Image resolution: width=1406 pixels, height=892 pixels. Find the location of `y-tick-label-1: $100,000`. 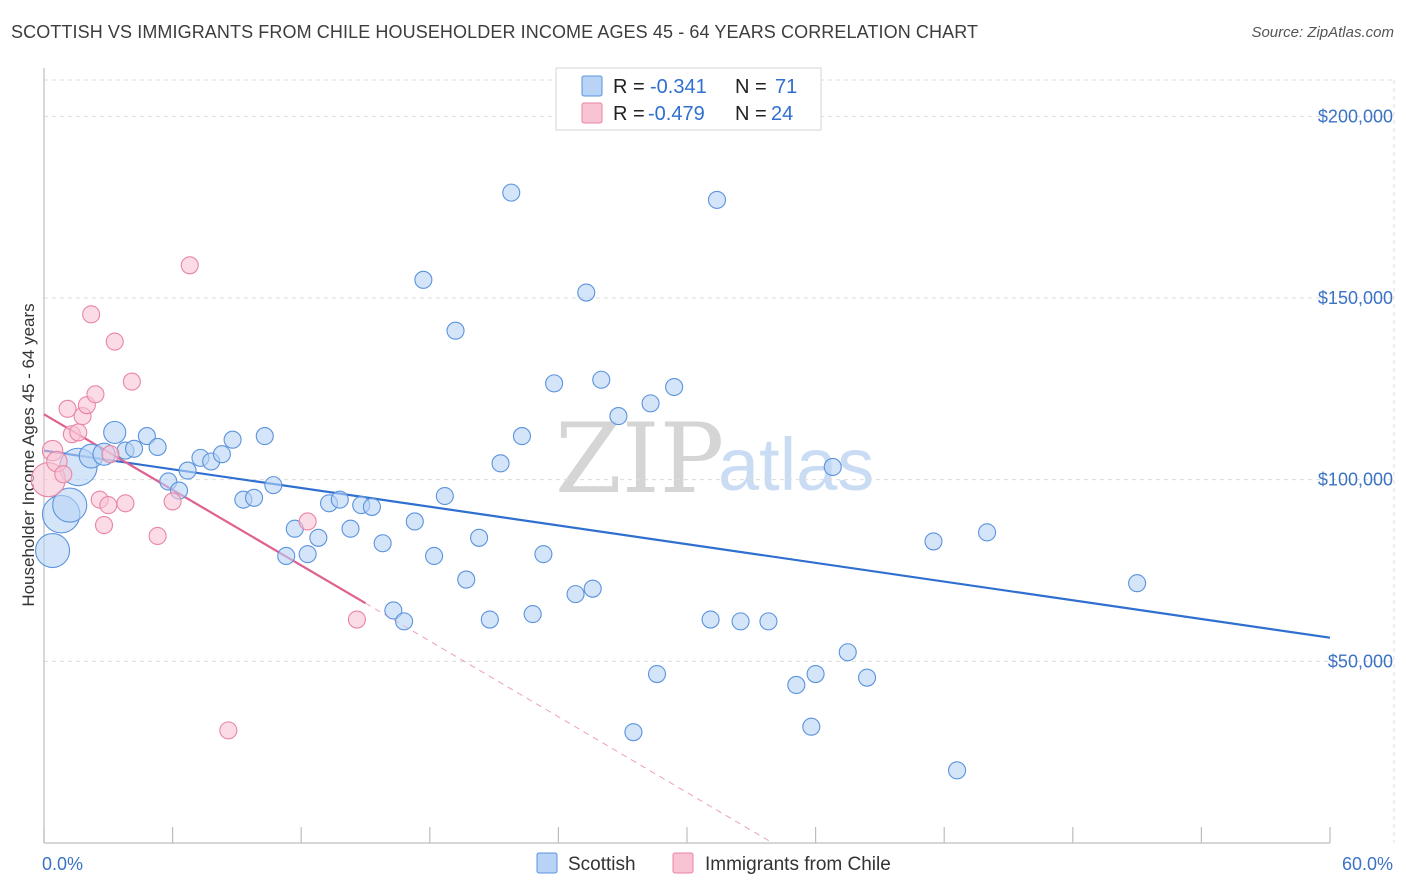

y-tick-label-1: $100,000 is located at coordinates (1355, 480).